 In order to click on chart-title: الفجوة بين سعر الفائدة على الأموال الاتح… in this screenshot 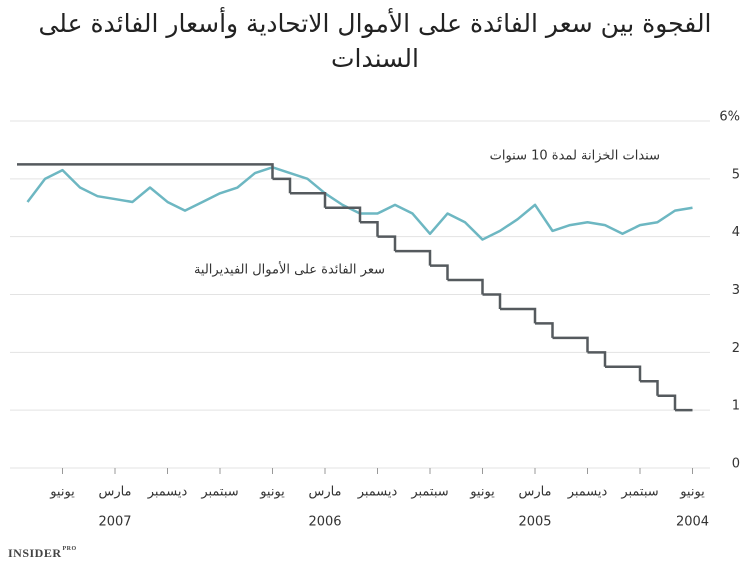, I will do `click(375, 41)`.